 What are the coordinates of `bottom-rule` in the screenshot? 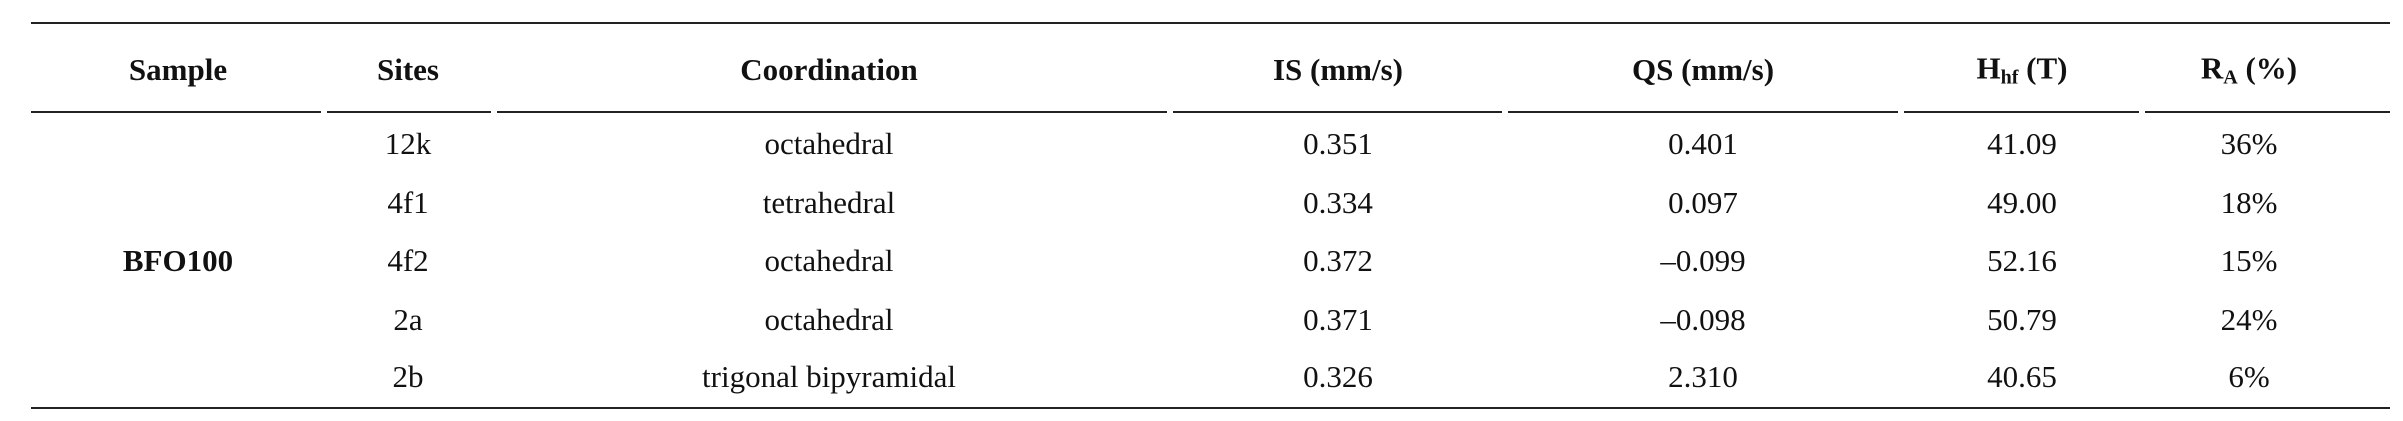 It's located at (1210, 408).